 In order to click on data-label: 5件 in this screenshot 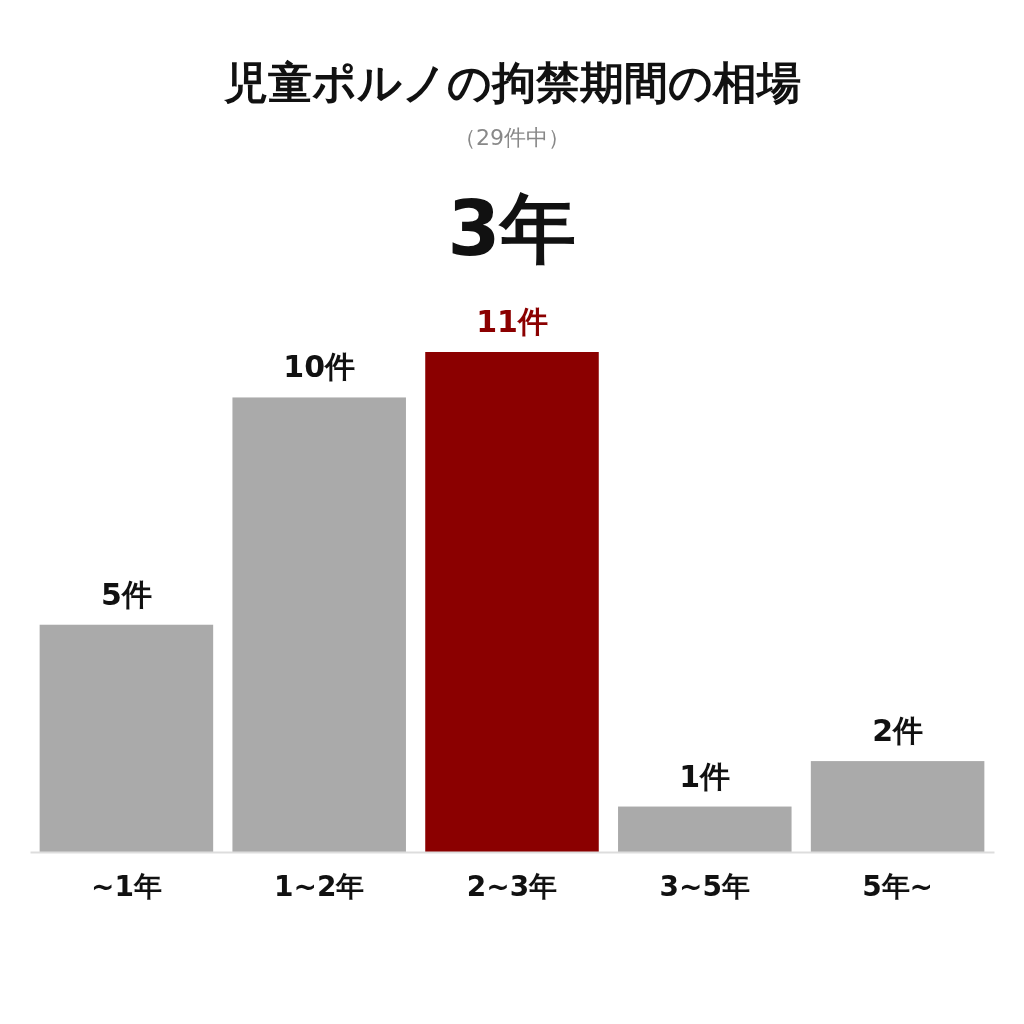, I will do `click(126, 594)`.